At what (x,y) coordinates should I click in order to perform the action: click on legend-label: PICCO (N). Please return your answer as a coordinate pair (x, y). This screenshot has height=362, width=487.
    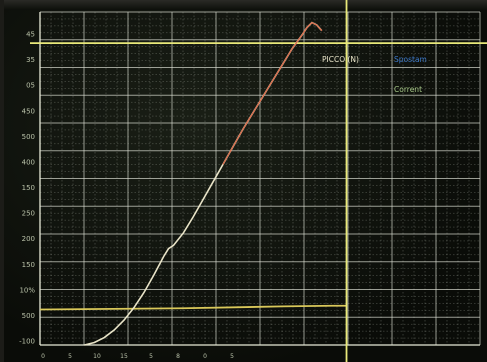
    Looking at the image, I should click on (340, 59).